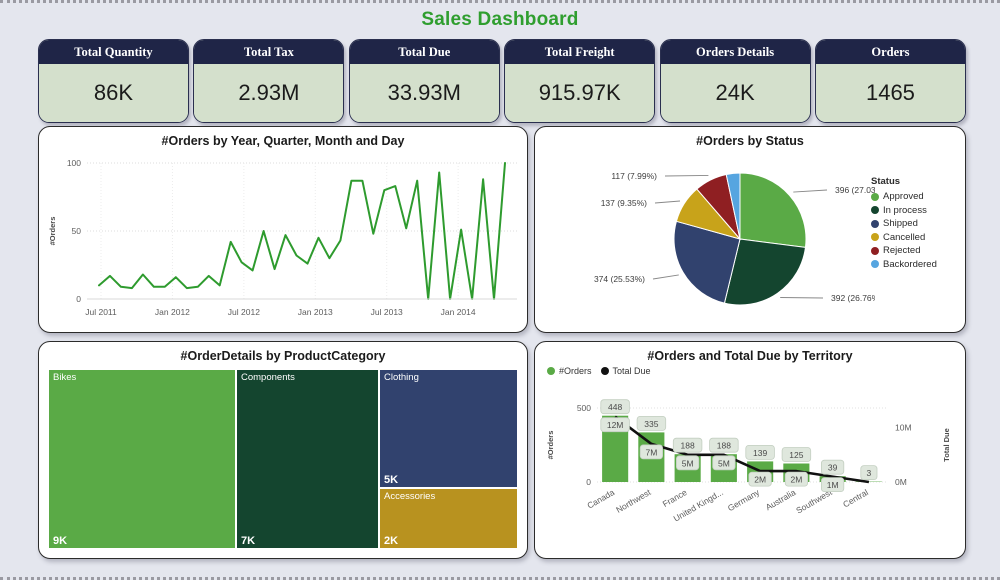 The width and height of the screenshot is (1000, 580). I want to click on kpi-value: 915.97K, so click(580, 93).